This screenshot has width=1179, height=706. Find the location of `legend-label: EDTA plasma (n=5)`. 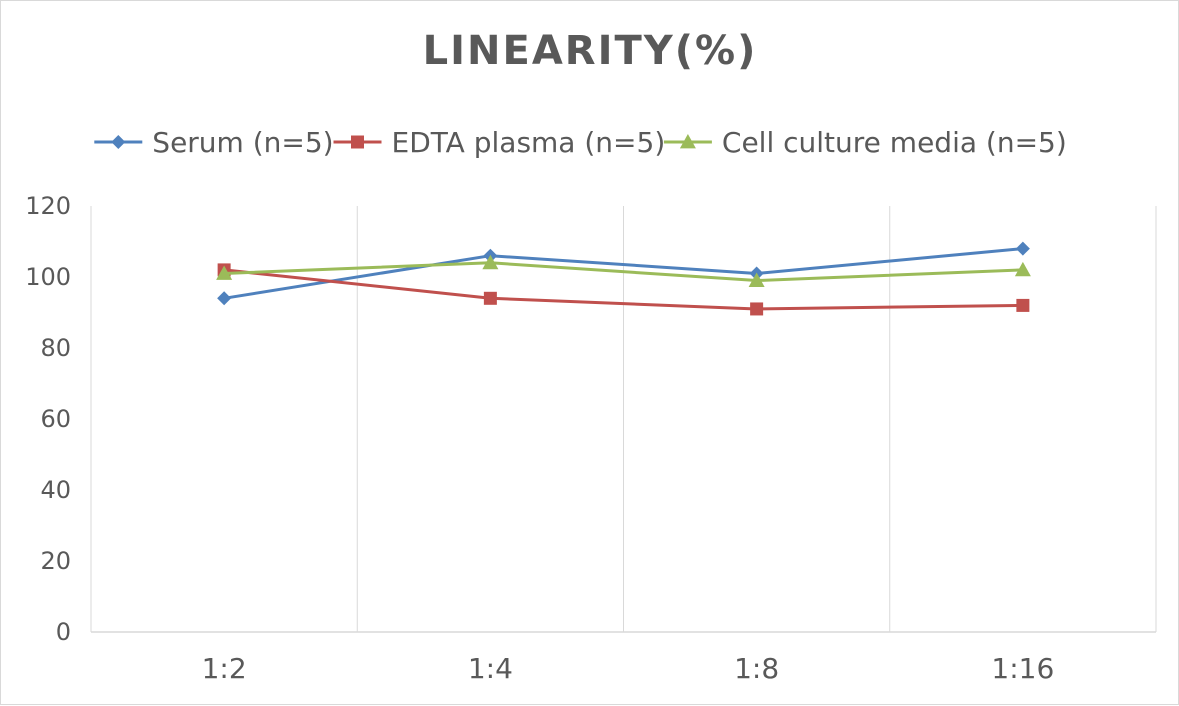

legend-label: EDTA plasma (n=5) is located at coordinates (529, 142).